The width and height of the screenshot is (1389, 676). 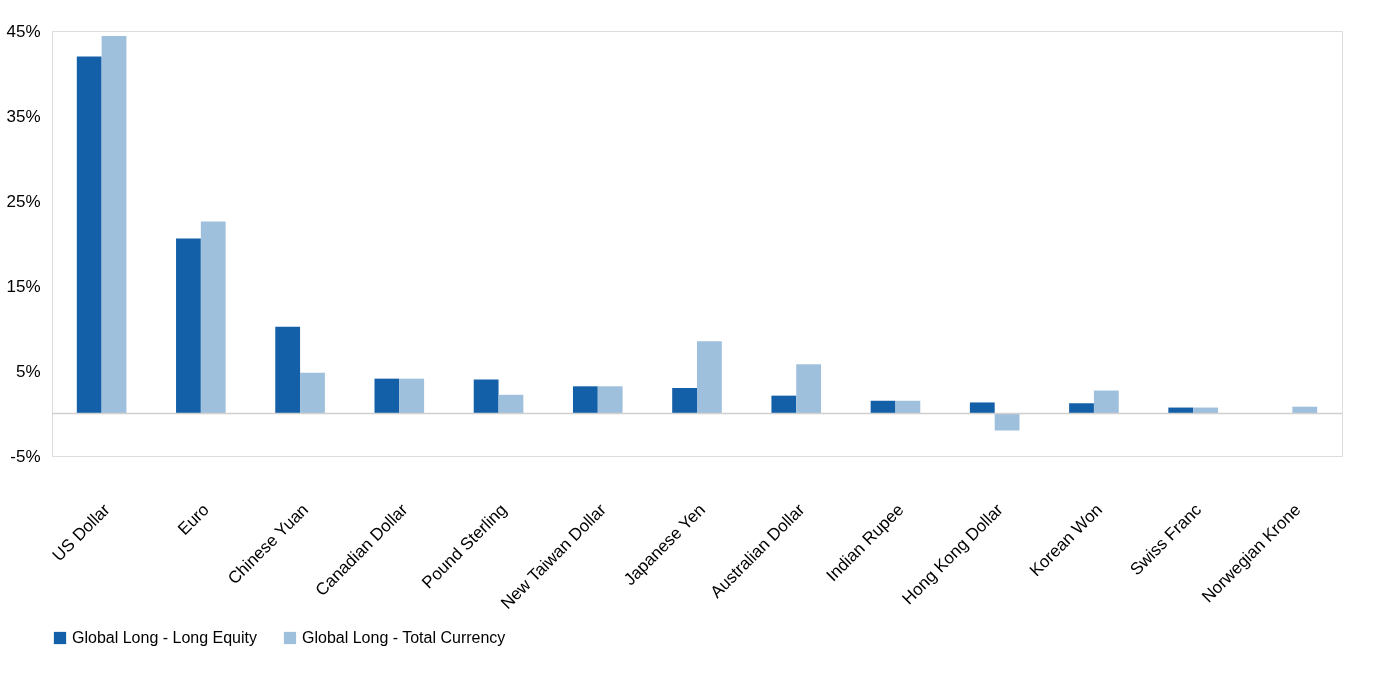 I want to click on y-tick-label: 25%, so click(x=23, y=201).